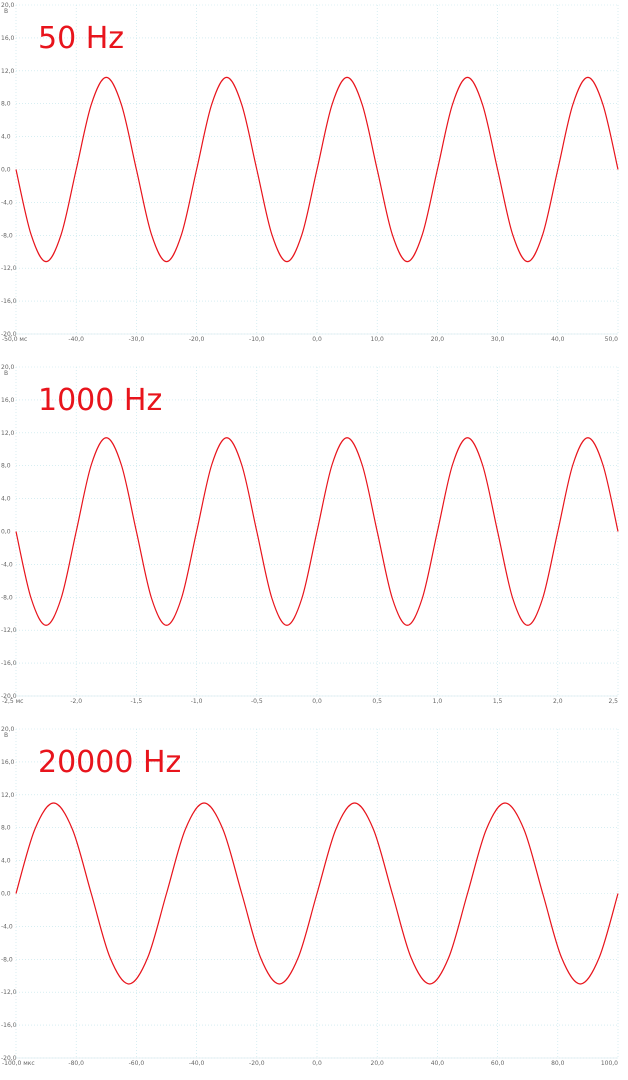 Image resolution: width=628 pixels, height=1080 pixels. What do you see at coordinates (378, 339) in the screenshot?
I see `x-tick-label: 10,0` at bounding box center [378, 339].